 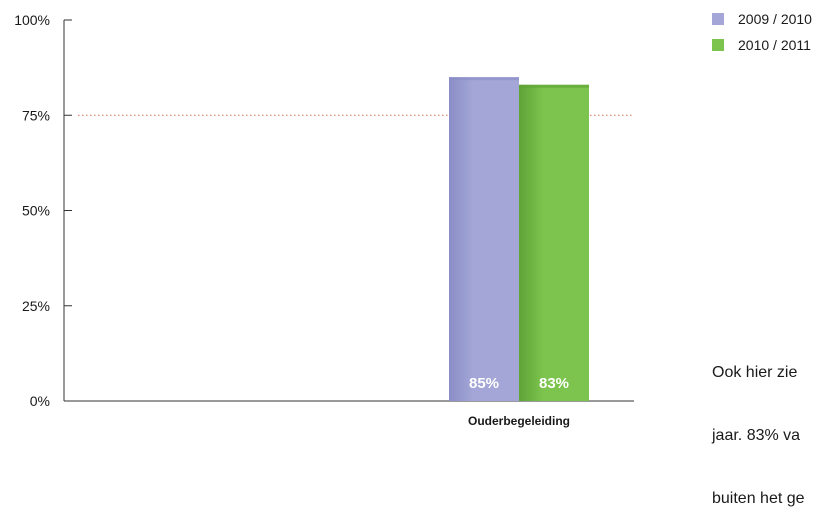 What do you see at coordinates (40, 401) in the screenshot?
I see `y-tick-label: 0%` at bounding box center [40, 401].